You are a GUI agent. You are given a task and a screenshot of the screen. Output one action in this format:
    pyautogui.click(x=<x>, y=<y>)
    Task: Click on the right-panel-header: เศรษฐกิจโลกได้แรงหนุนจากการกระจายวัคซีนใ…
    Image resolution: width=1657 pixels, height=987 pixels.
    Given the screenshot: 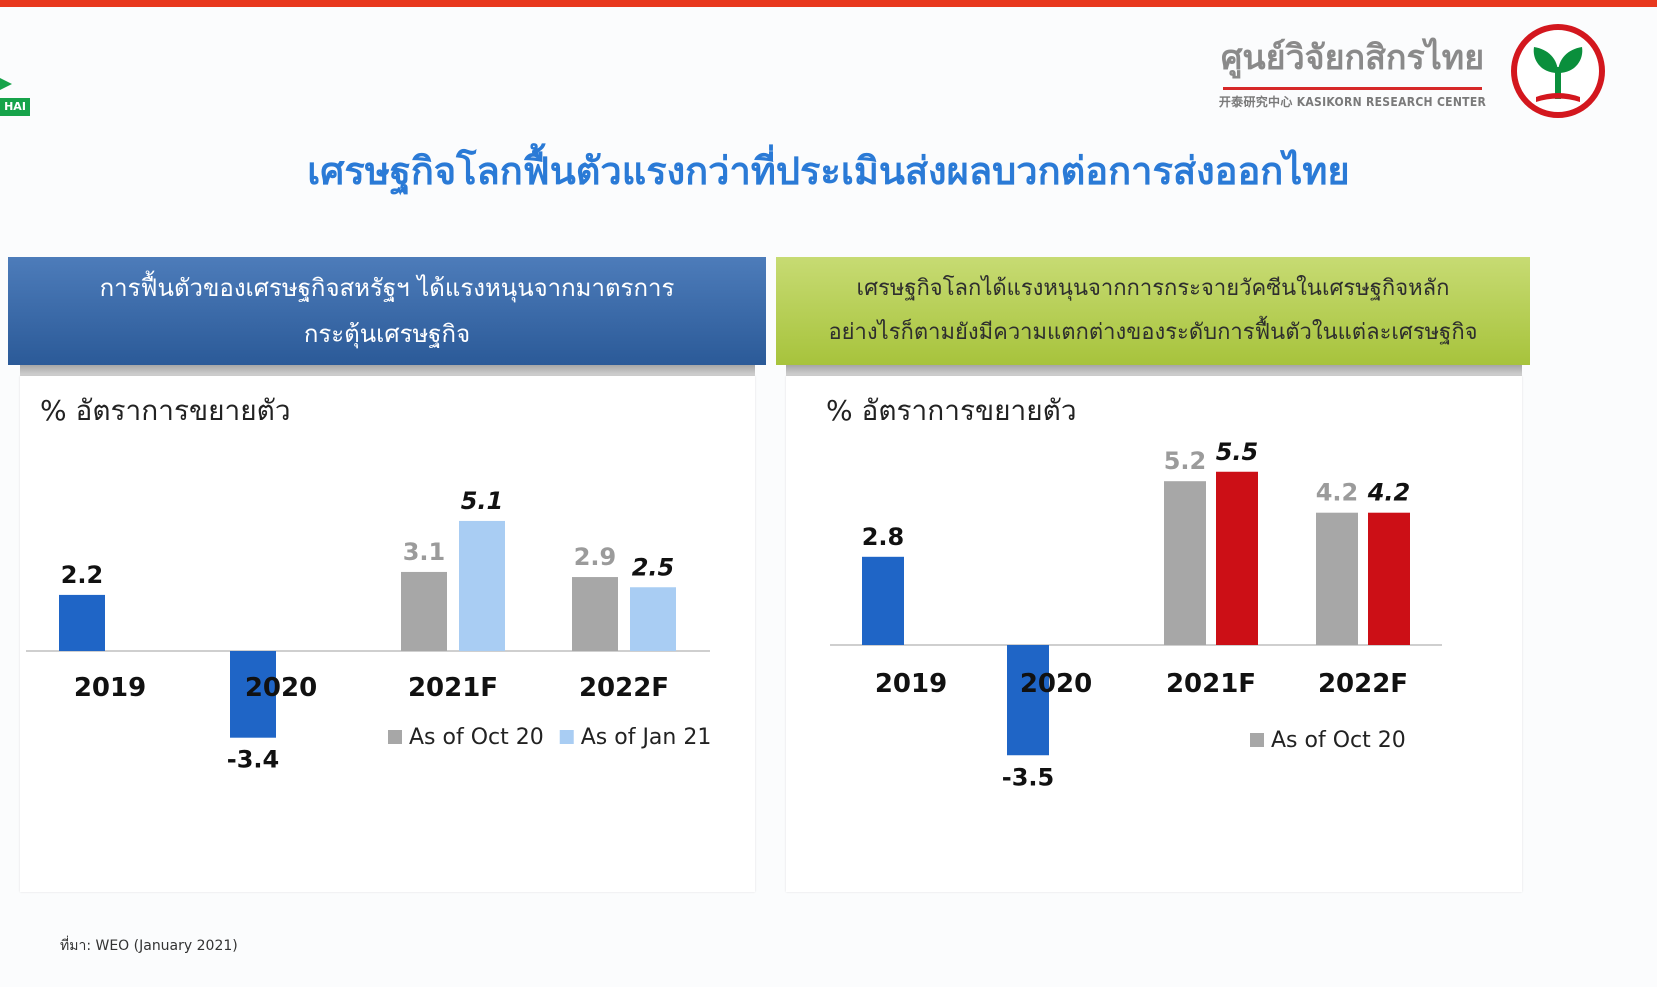 What is the action you would take?
    pyautogui.click(x=1153, y=311)
    